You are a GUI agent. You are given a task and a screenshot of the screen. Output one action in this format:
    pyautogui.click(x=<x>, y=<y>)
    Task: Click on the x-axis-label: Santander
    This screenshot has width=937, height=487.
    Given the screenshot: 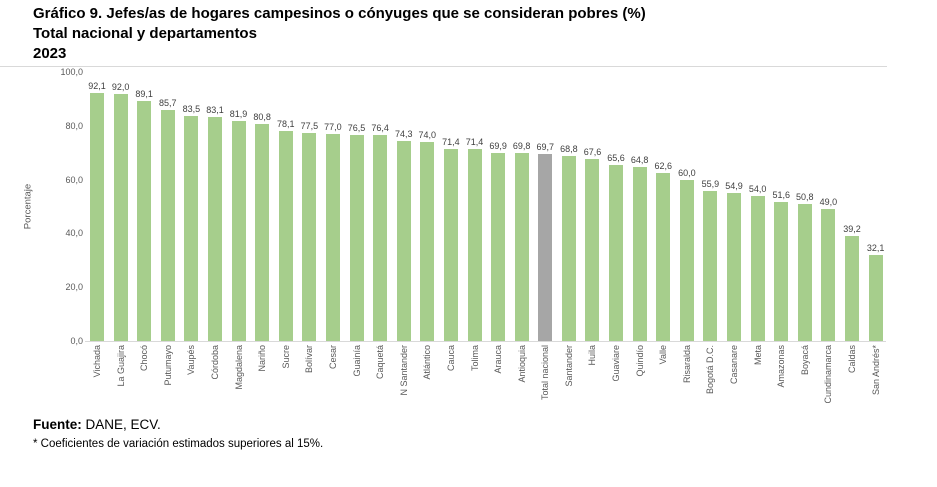 What is the action you would take?
    pyautogui.click(x=568, y=366)
    